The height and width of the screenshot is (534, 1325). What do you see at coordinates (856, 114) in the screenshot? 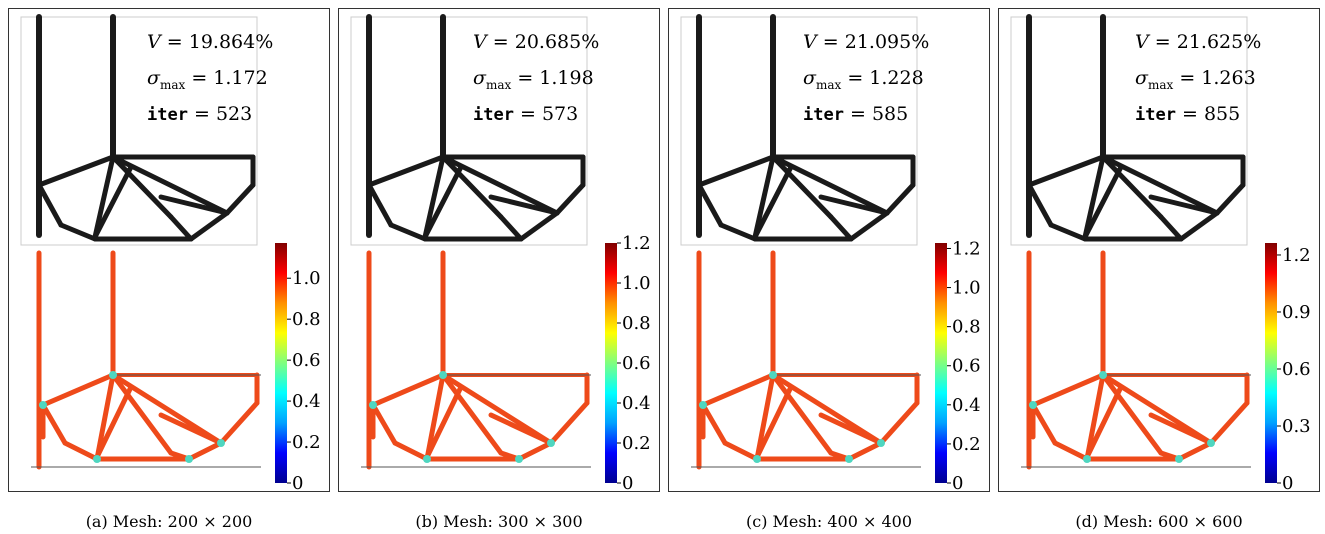
I see `iteration-count: iter = 585` at bounding box center [856, 114].